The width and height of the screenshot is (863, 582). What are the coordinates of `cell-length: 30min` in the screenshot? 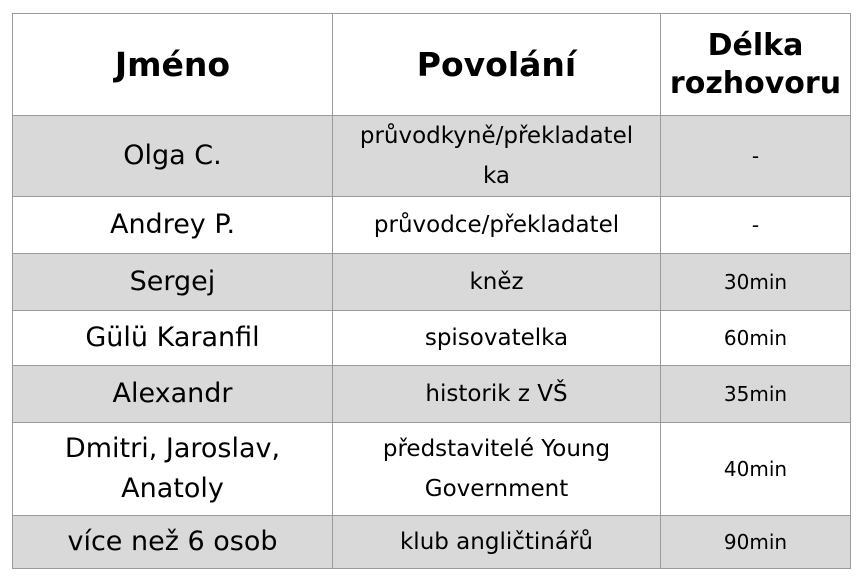 It's located at (755, 282).